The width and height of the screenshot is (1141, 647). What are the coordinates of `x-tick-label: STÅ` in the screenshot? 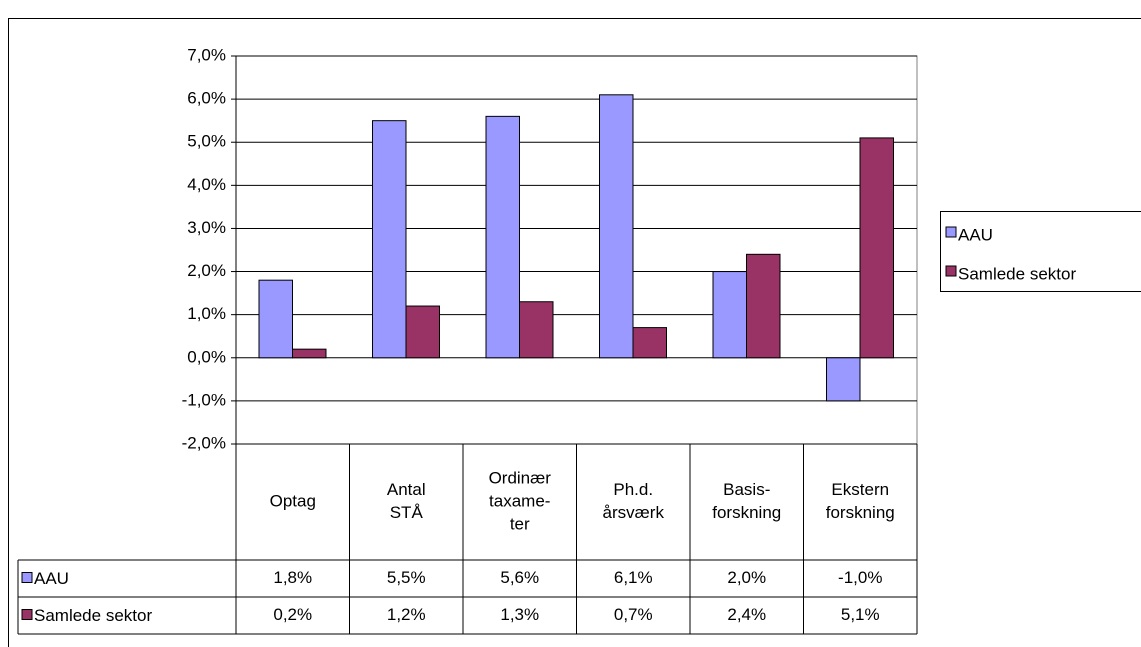 It's located at (407, 512).